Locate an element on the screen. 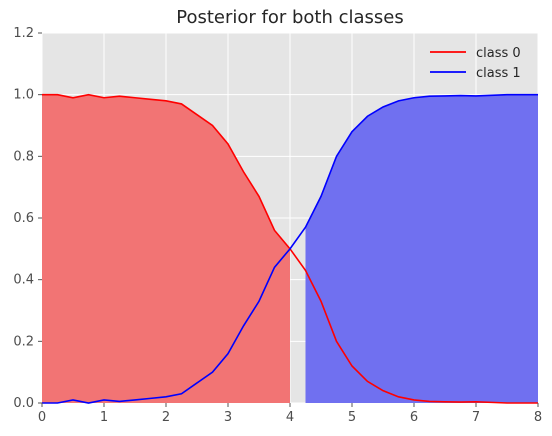 The image size is (552, 436). x-tick-label: 0 is located at coordinates (42, 417).